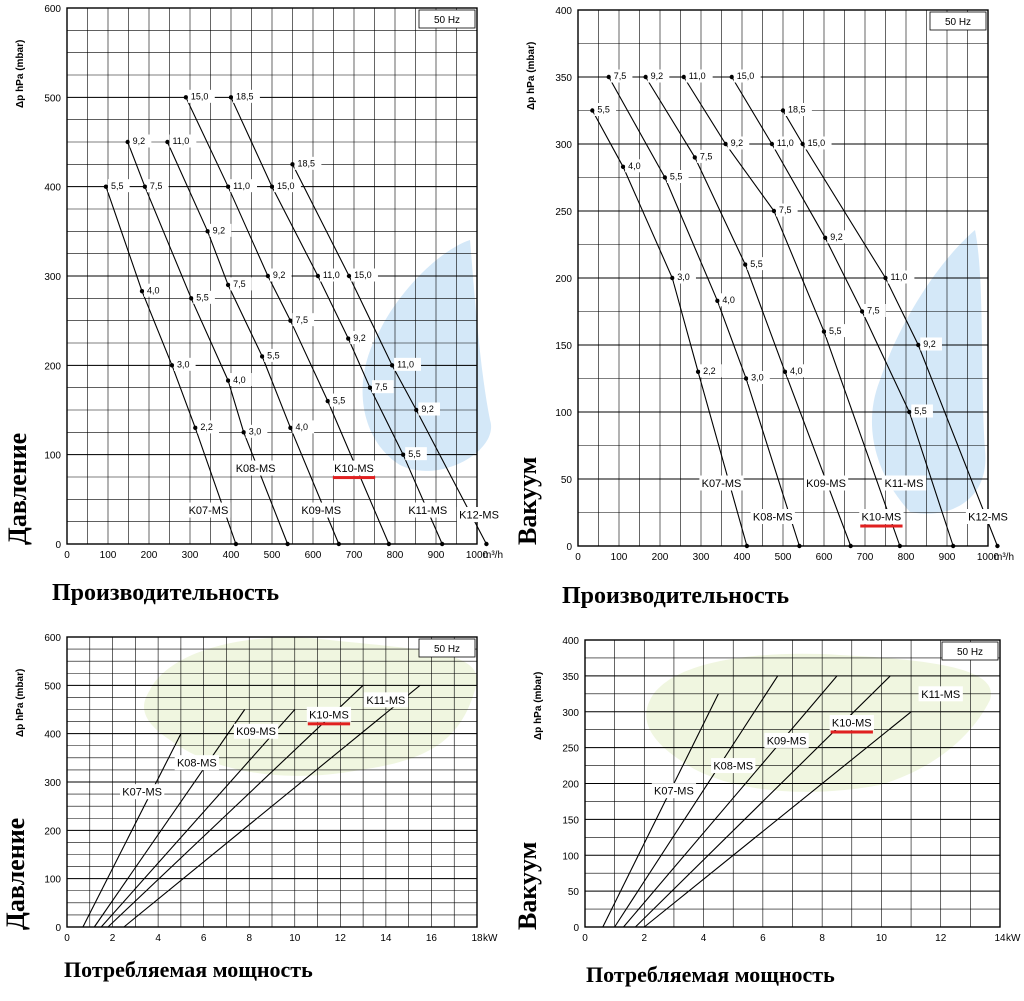 The image size is (1024, 1001). What do you see at coordinates (569, 547) in the screenshot?
I see `y-tick-label: 0` at bounding box center [569, 547].